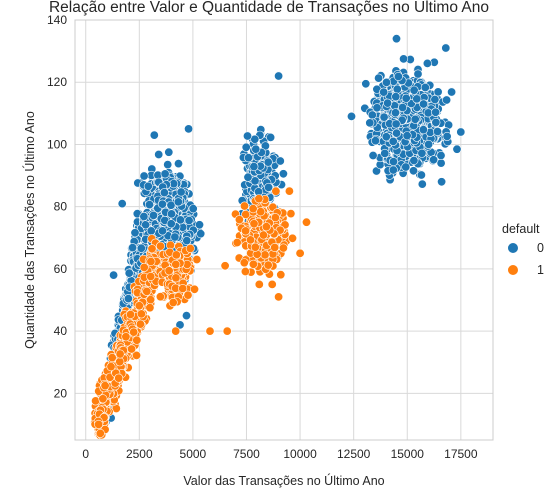 The image size is (557, 500). What do you see at coordinates (279, 454) in the screenshot?
I see `x-tick-labels: 0 2500 5000 7500 10000 12500 15000 17500` at bounding box center [279, 454].